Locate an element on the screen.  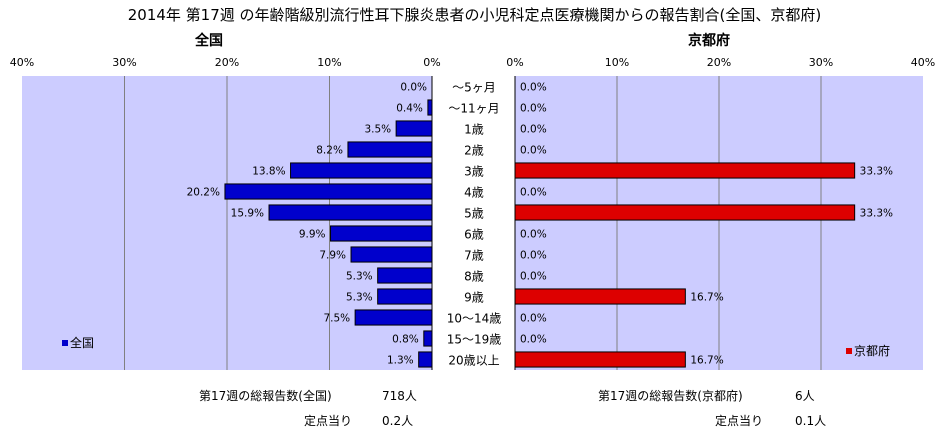
national-data-label: 15.9% is located at coordinates (247, 214).